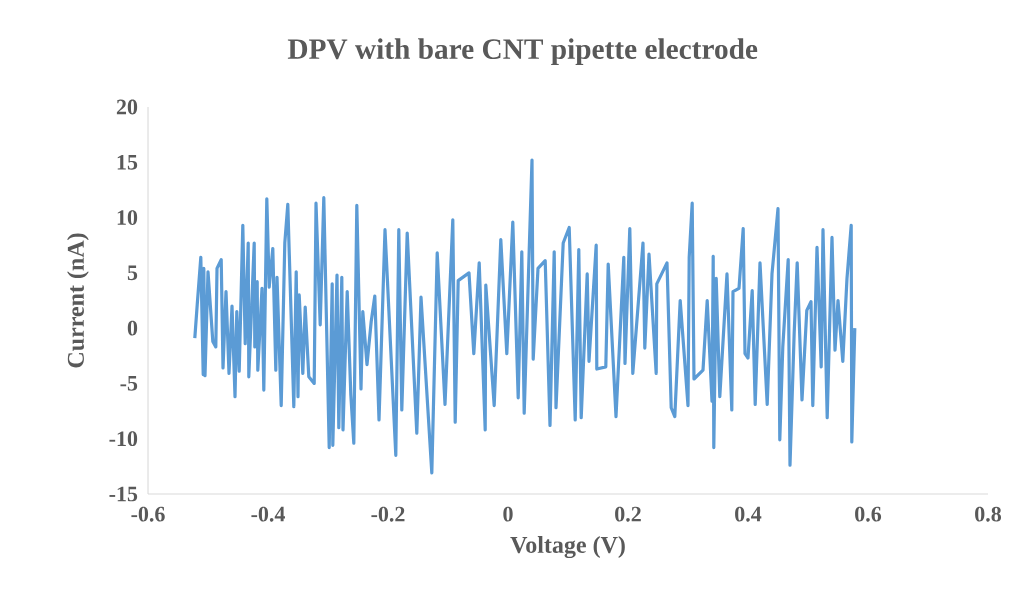  What do you see at coordinates (508, 514) in the screenshot?
I see `x-tick-label: 0` at bounding box center [508, 514].